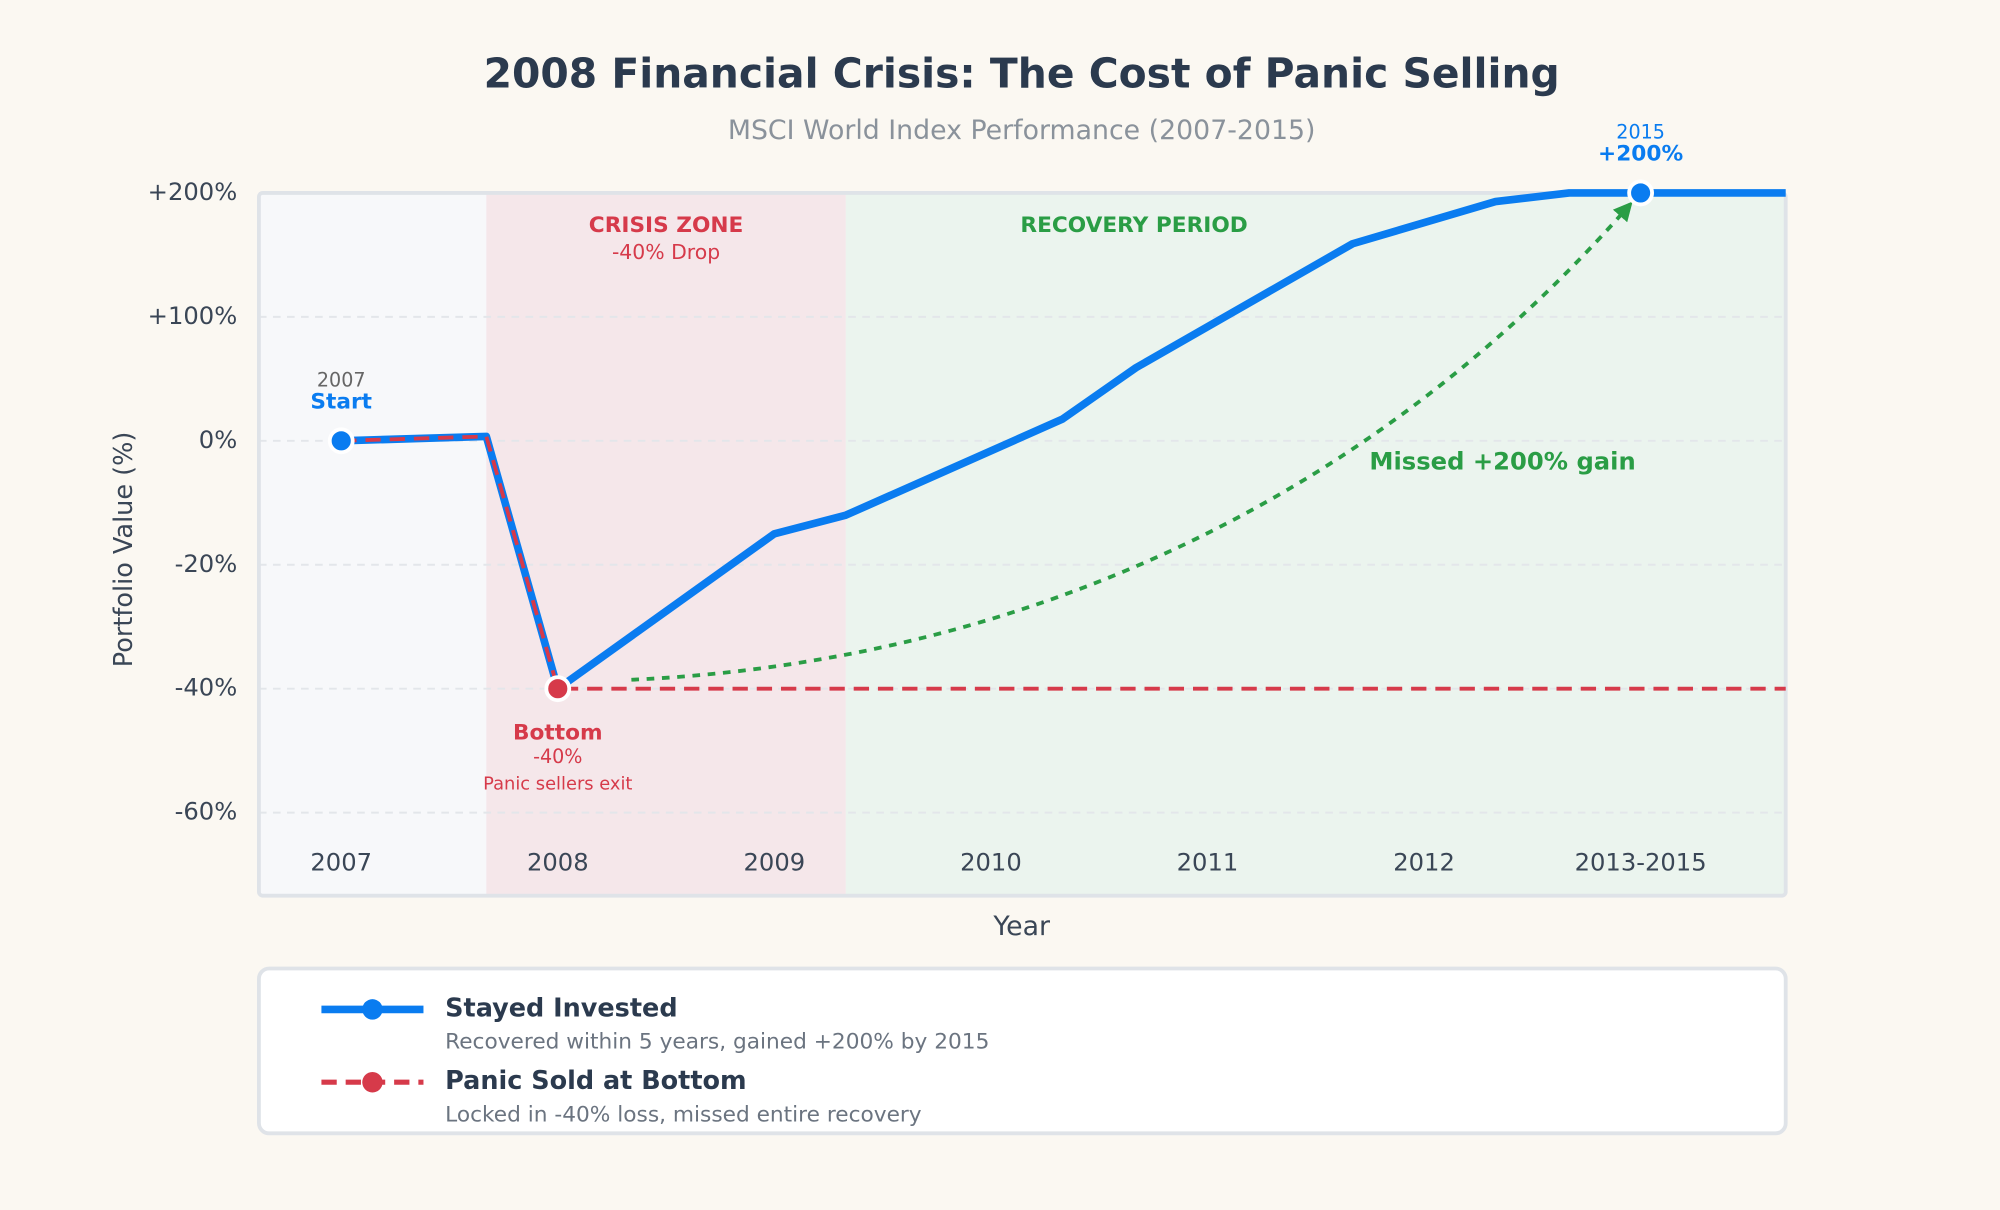 This screenshot has width=2000, height=1210. What do you see at coordinates (206, 563) in the screenshot?
I see `y-tick-label: -20%` at bounding box center [206, 563].